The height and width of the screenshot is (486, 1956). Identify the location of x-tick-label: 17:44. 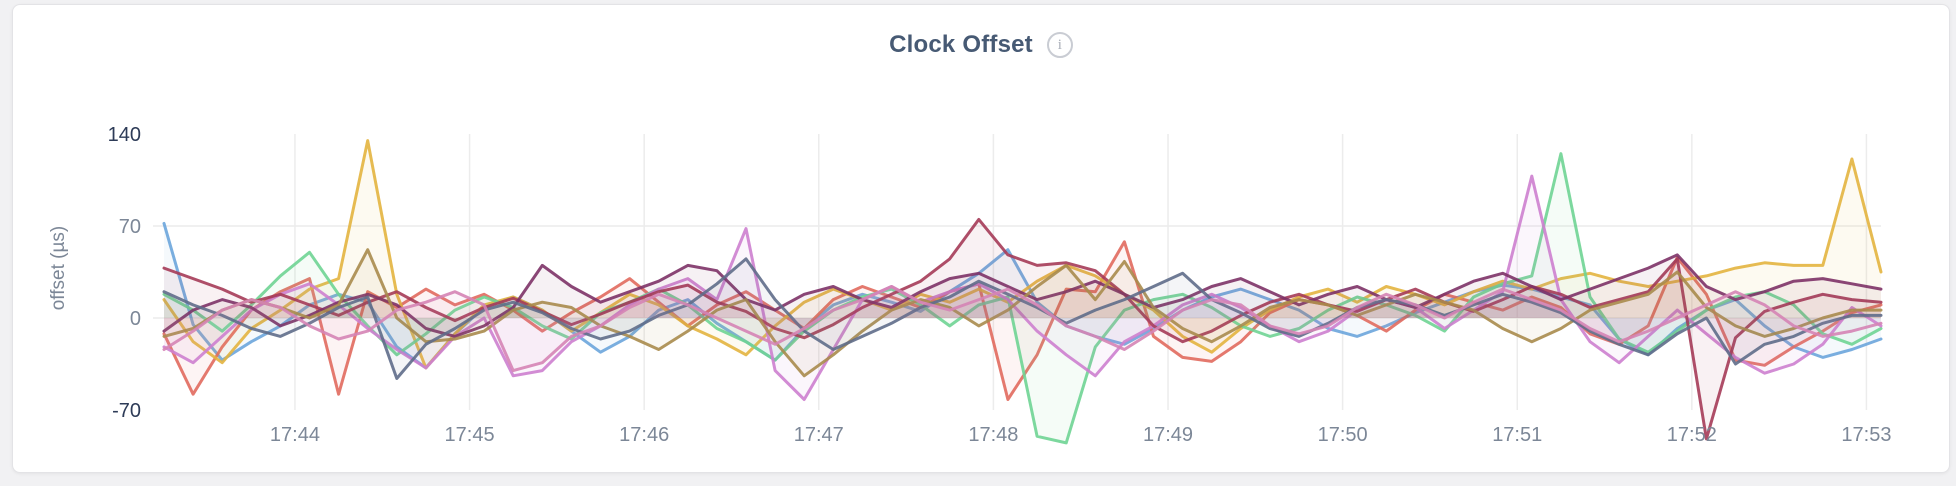
(295, 435).